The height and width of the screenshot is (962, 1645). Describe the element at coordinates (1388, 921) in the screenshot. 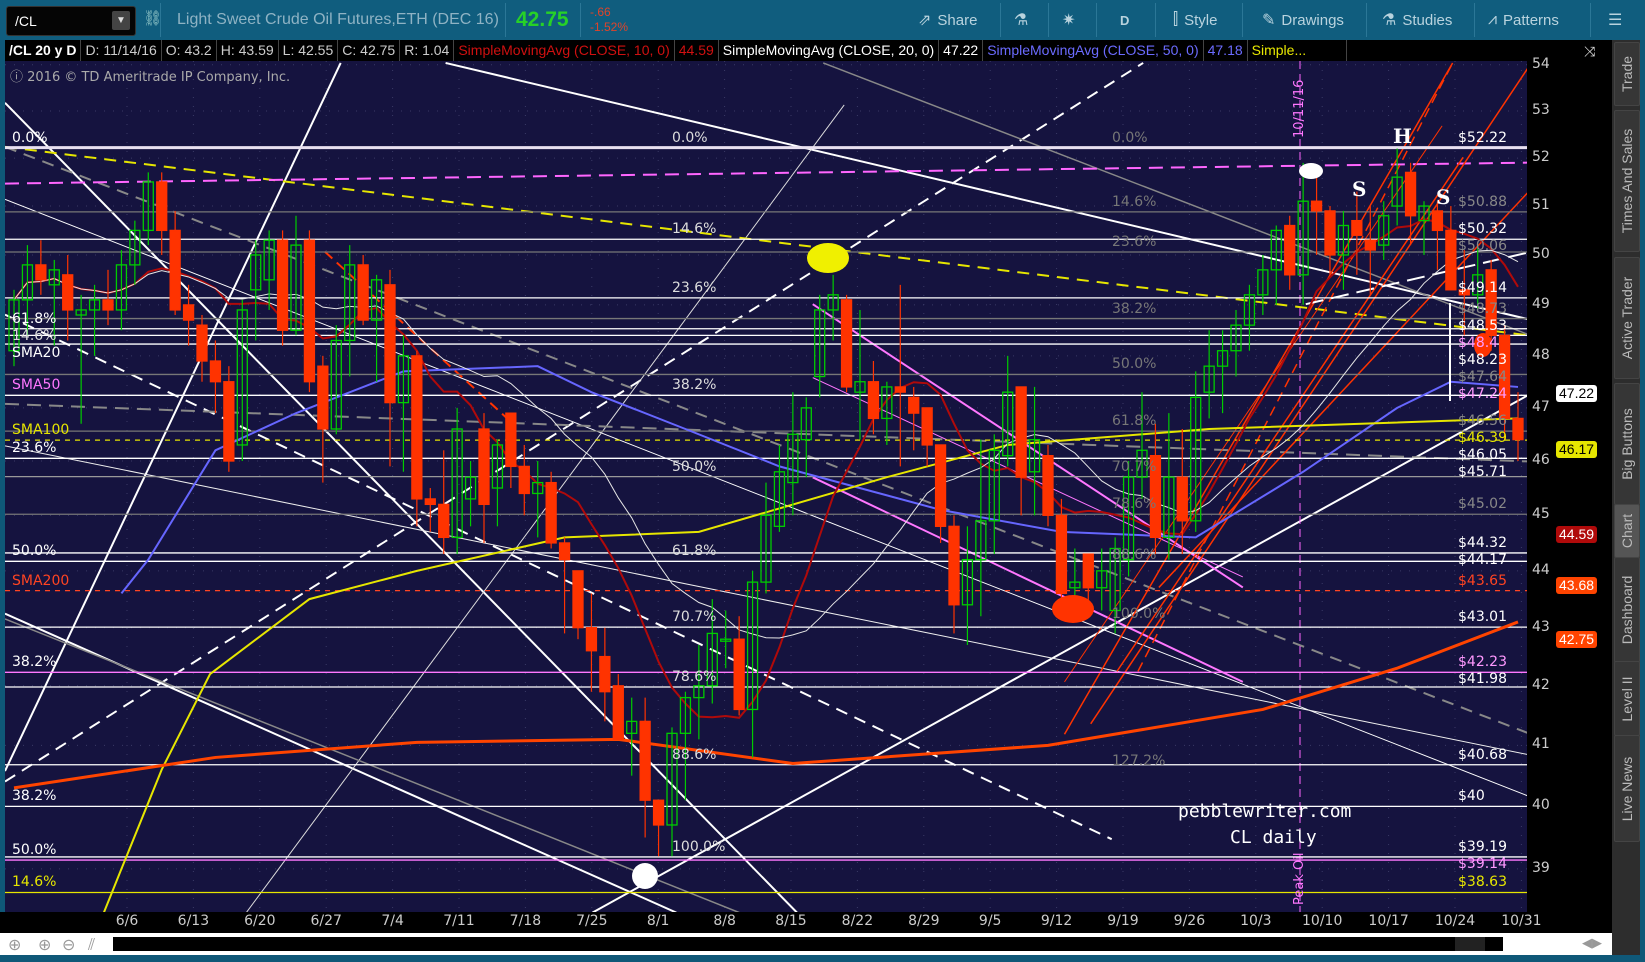

I see `date-tick: 10/17` at that location.